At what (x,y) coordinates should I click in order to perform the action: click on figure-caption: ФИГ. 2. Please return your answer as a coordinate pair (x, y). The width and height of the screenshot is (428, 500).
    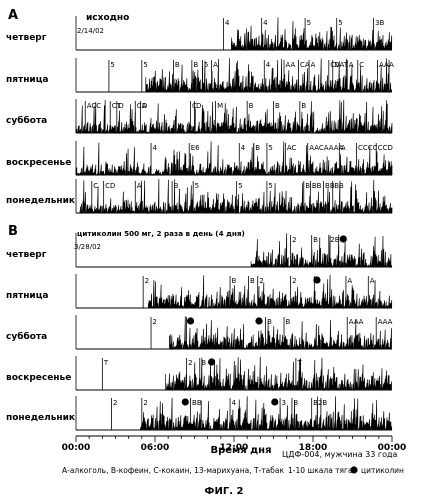
    Looking at the image, I should click on (224, 491).